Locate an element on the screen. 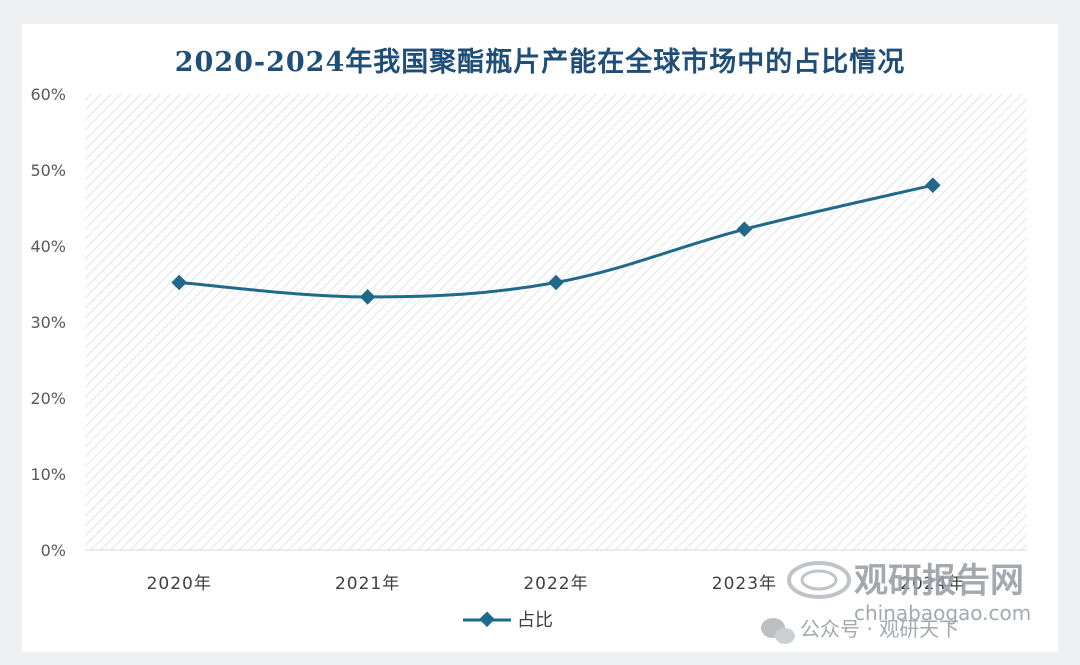  watermark-logo-icon is located at coordinates (819, 580).